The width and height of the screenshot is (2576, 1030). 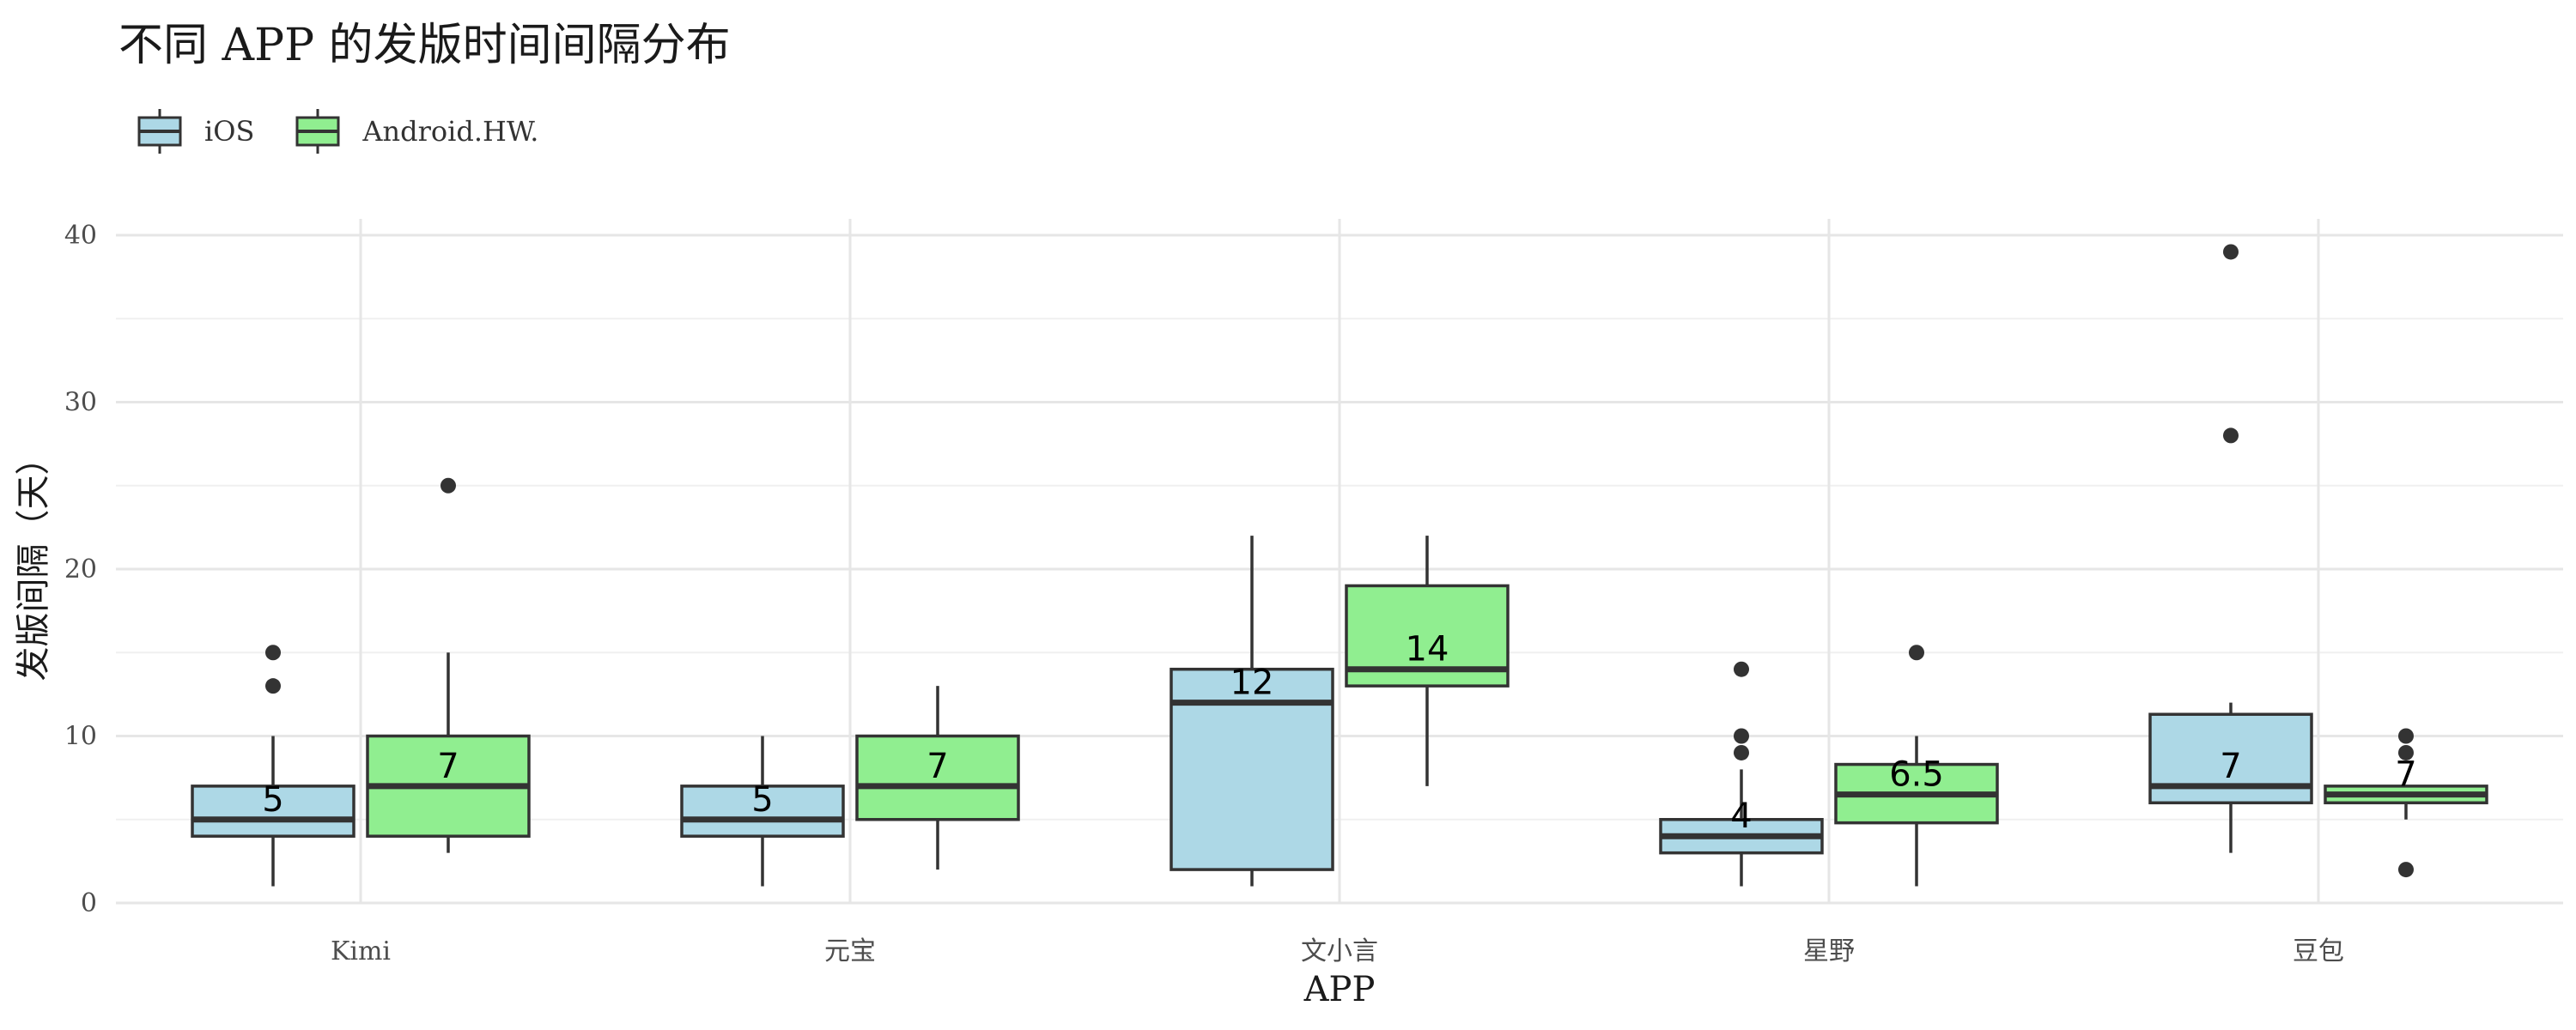 I want to click on box-元宝-Android.HW.: 7, so click(x=937, y=778).